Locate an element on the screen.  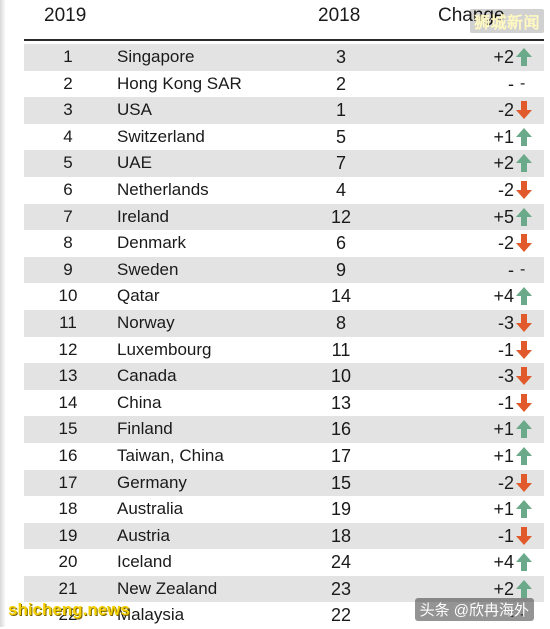
country-name: Norway is located at coordinates (146, 322).